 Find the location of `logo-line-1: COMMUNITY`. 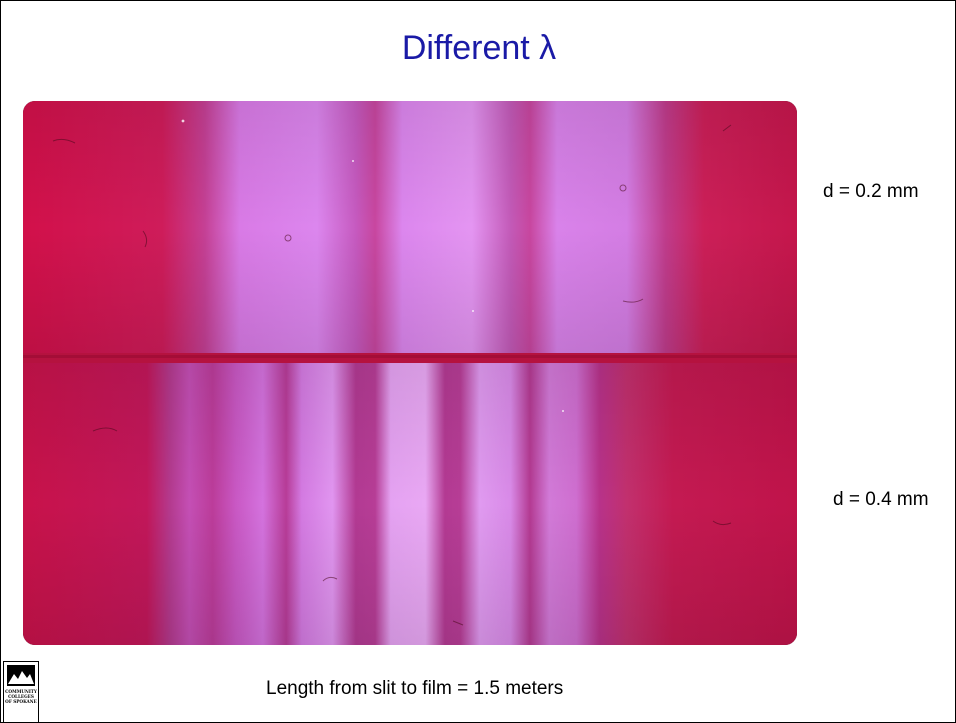

logo-line-1: COMMUNITY is located at coordinates (21, 691).